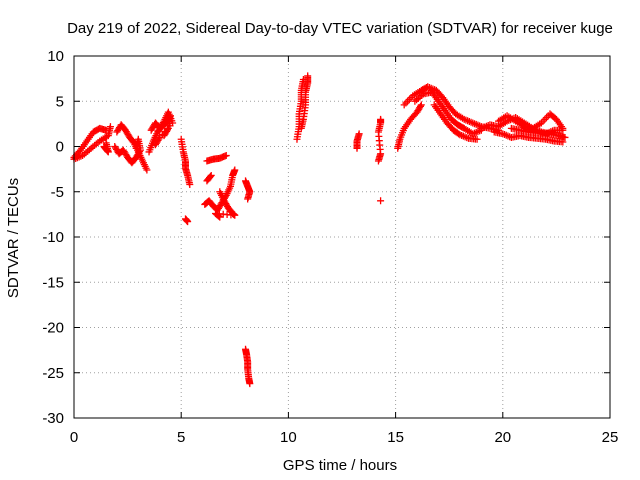 The width and height of the screenshot is (640, 480). Describe the element at coordinates (358, 141) in the screenshot. I see `series-arc-h1` at that location.